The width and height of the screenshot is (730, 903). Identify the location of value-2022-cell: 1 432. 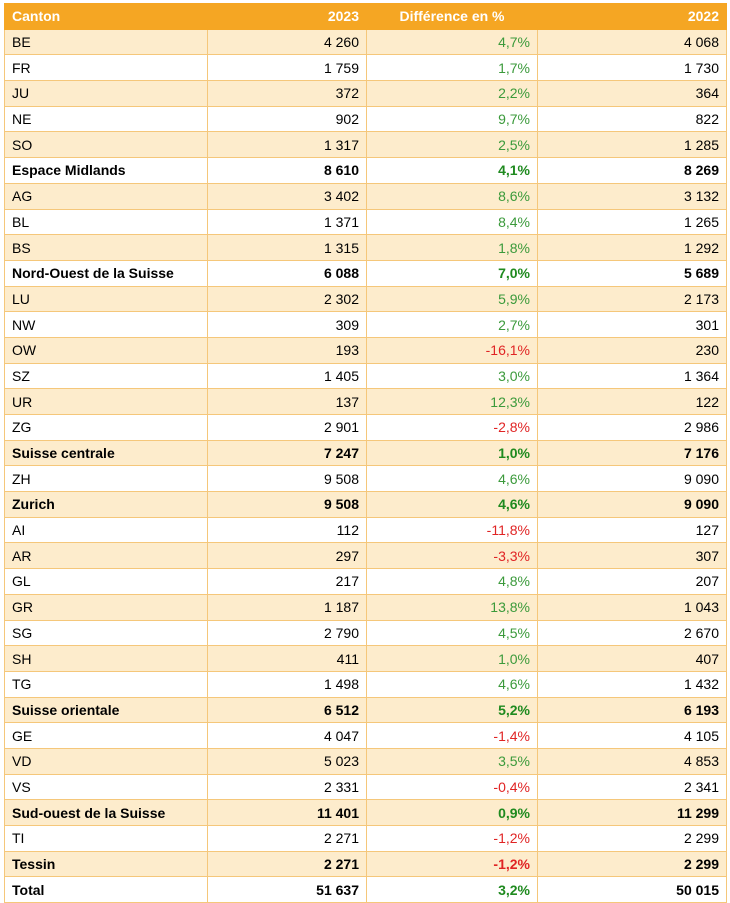
(632, 684).